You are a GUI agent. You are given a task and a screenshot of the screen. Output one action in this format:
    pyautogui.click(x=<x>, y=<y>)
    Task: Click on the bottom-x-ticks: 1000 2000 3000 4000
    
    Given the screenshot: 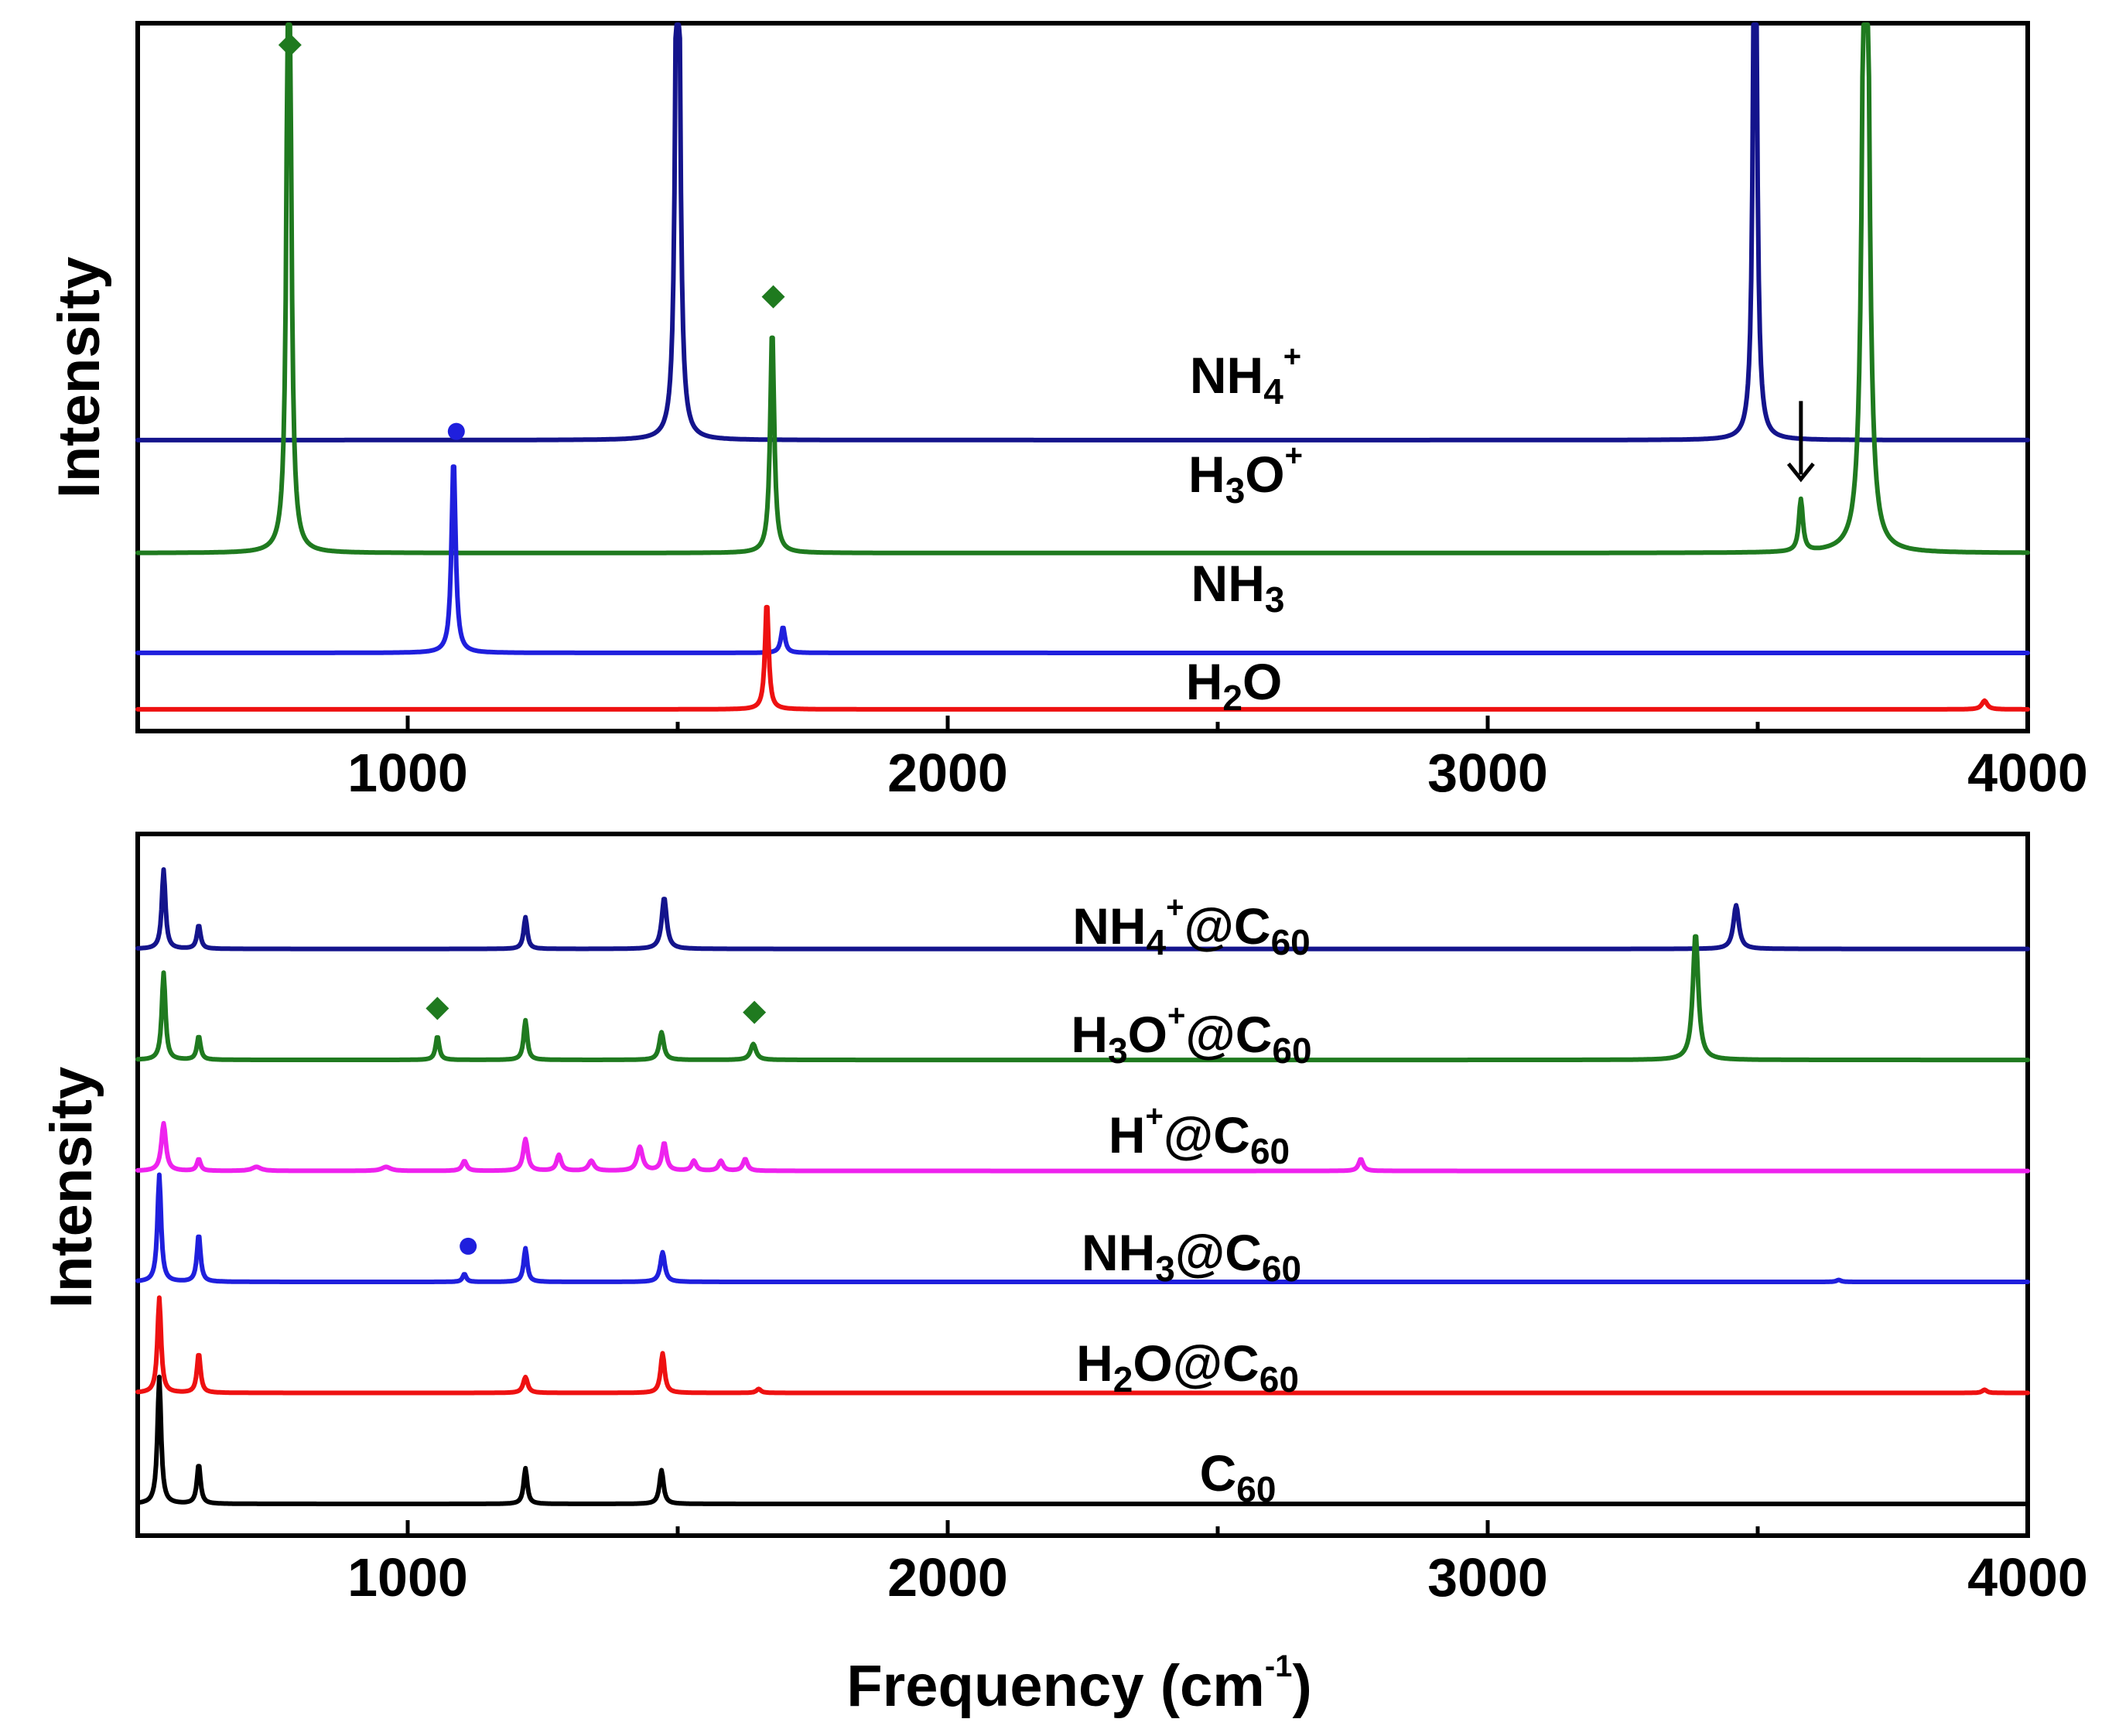 What is the action you would take?
    pyautogui.click(x=1111, y=1564)
    